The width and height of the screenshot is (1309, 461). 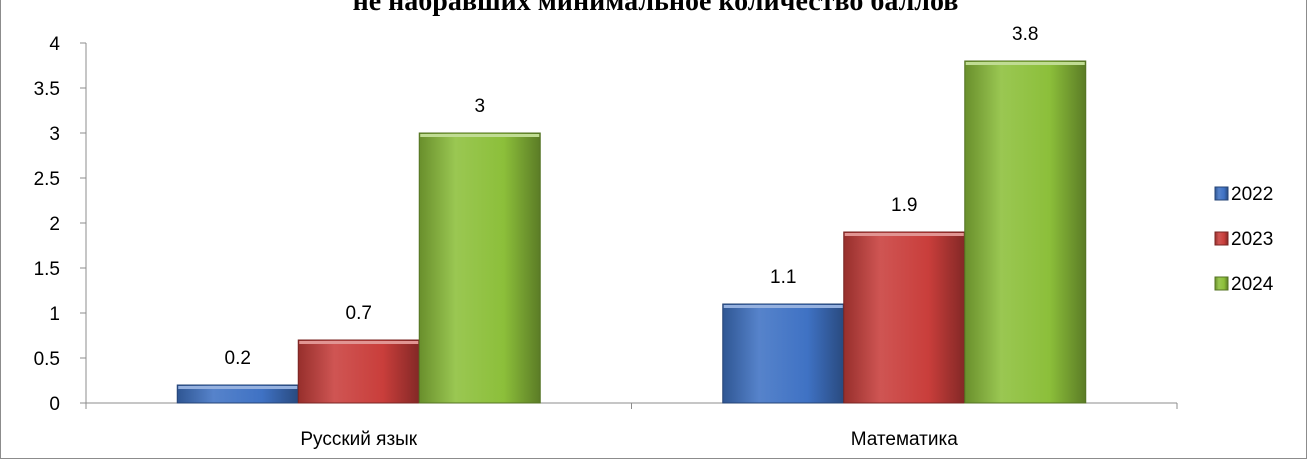 I want to click on y-tick-label: 0, so click(x=54, y=404).